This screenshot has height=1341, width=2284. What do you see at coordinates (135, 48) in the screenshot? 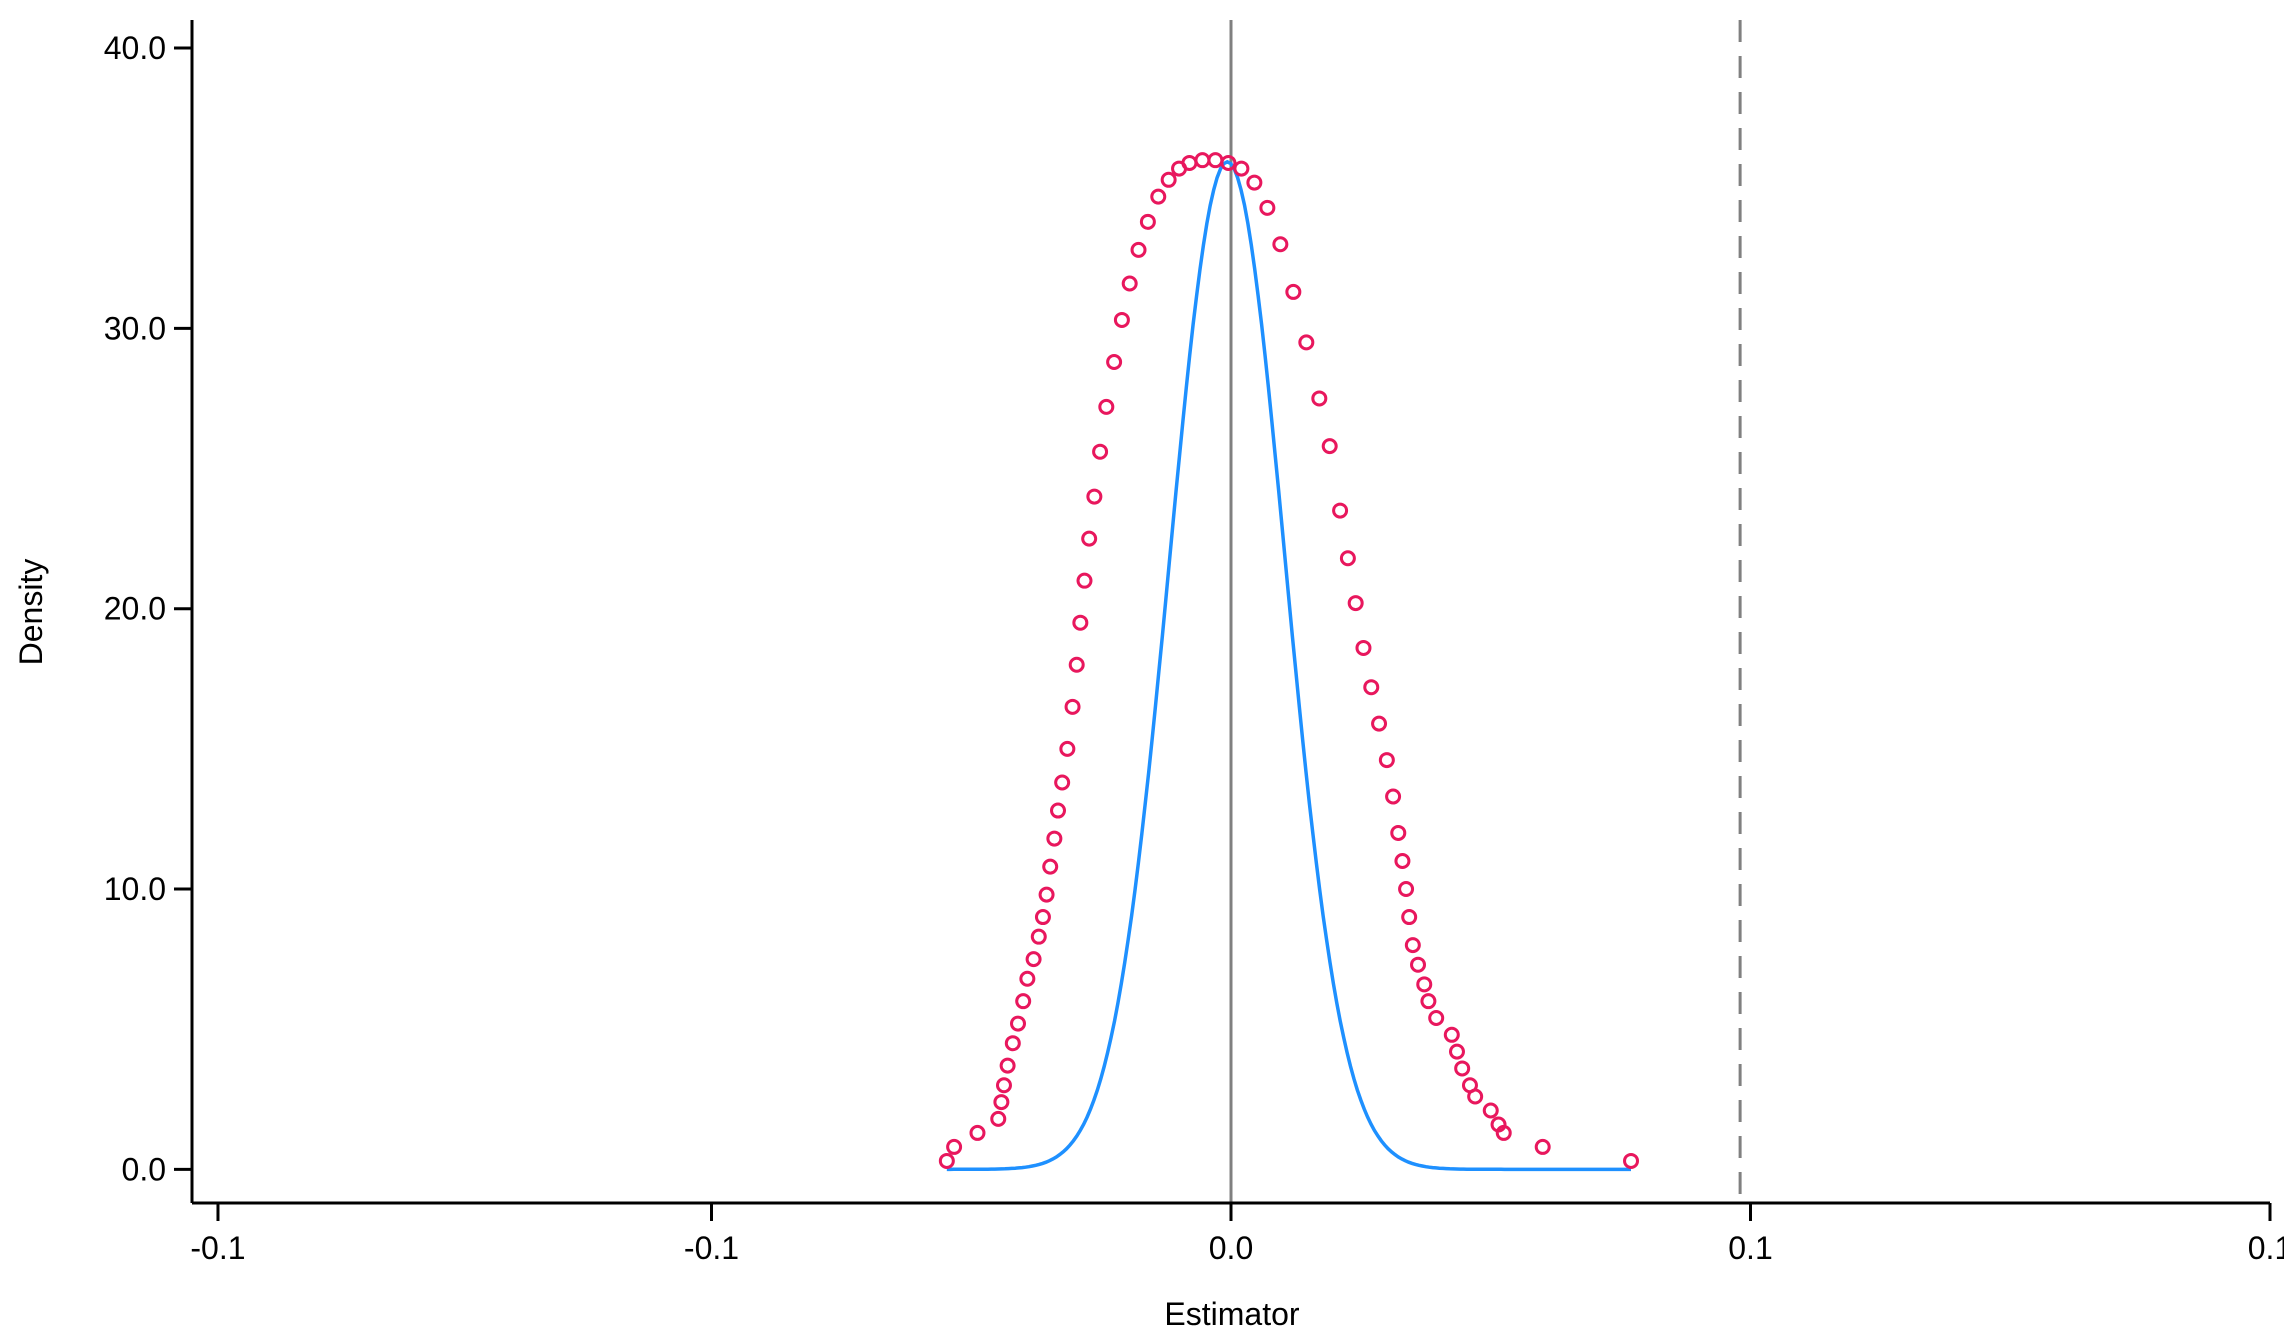
I see `y-tick-label: 40.0` at bounding box center [135, 48].